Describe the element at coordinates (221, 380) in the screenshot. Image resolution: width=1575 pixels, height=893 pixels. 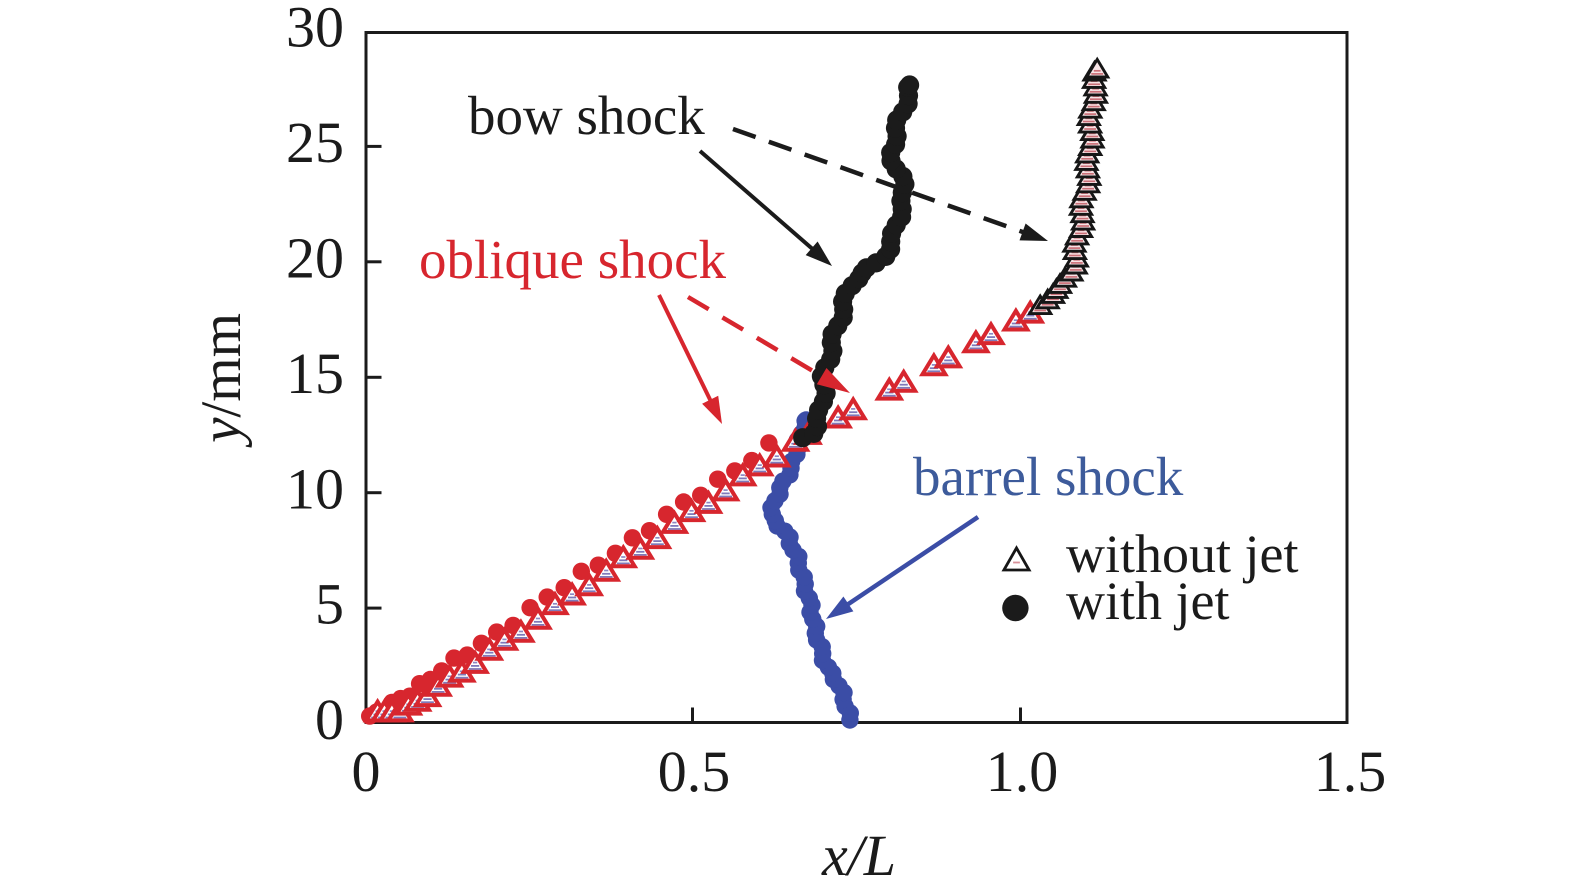
I see `svg-text: y/mm` at that location.